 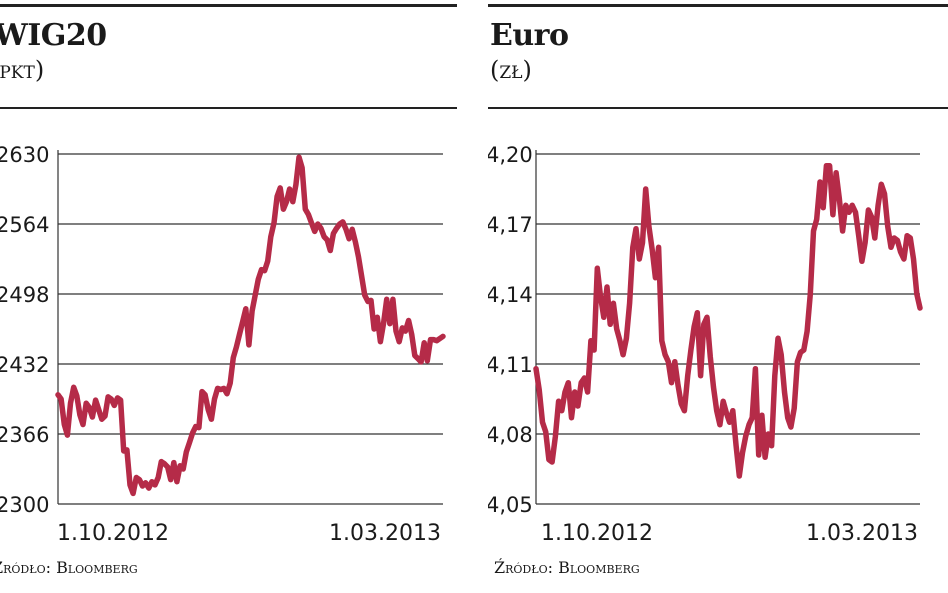 What do you see at coordinates (511, 70) in the screenshot?
I see `chart-unit: (zł)` at bounding box center [511, 70].